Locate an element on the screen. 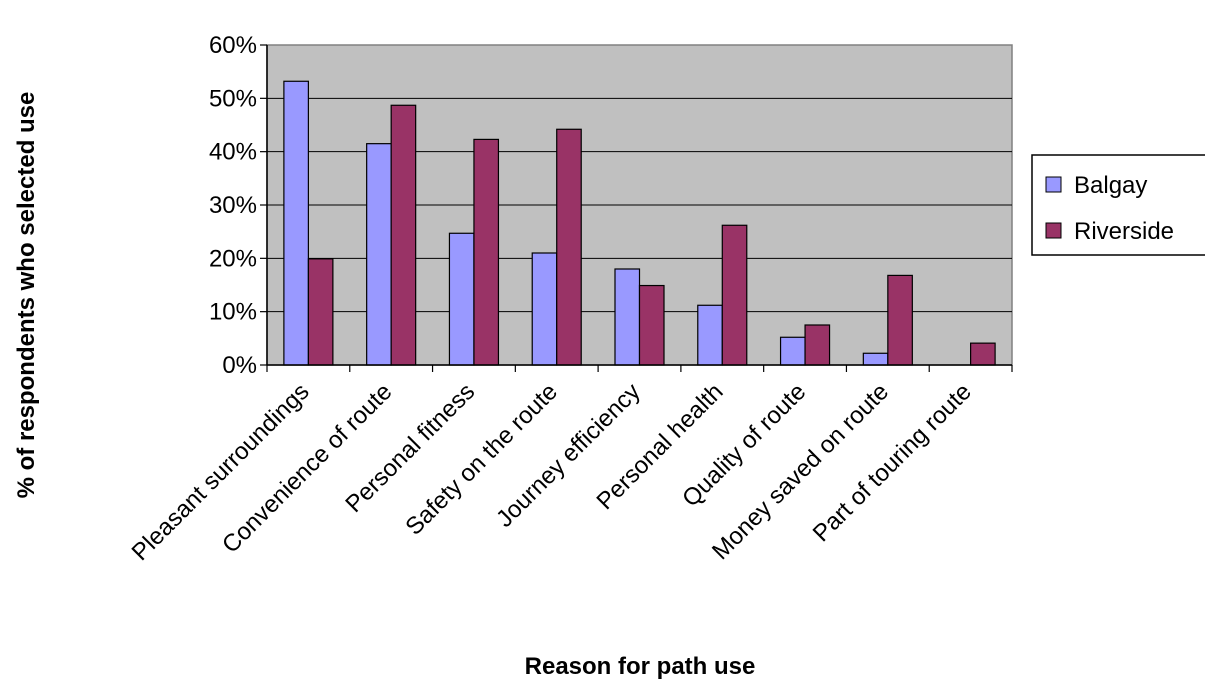  y-tick-label: 10% is located at coordinates (233, 312).